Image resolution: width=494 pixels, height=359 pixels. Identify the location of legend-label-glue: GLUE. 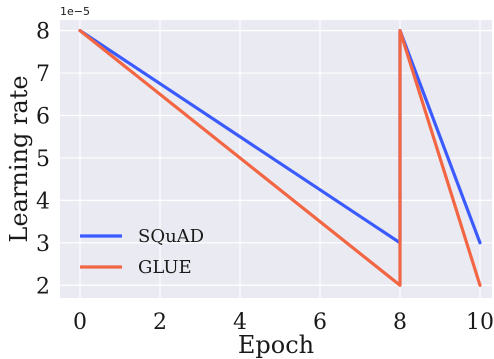
(165, 267).